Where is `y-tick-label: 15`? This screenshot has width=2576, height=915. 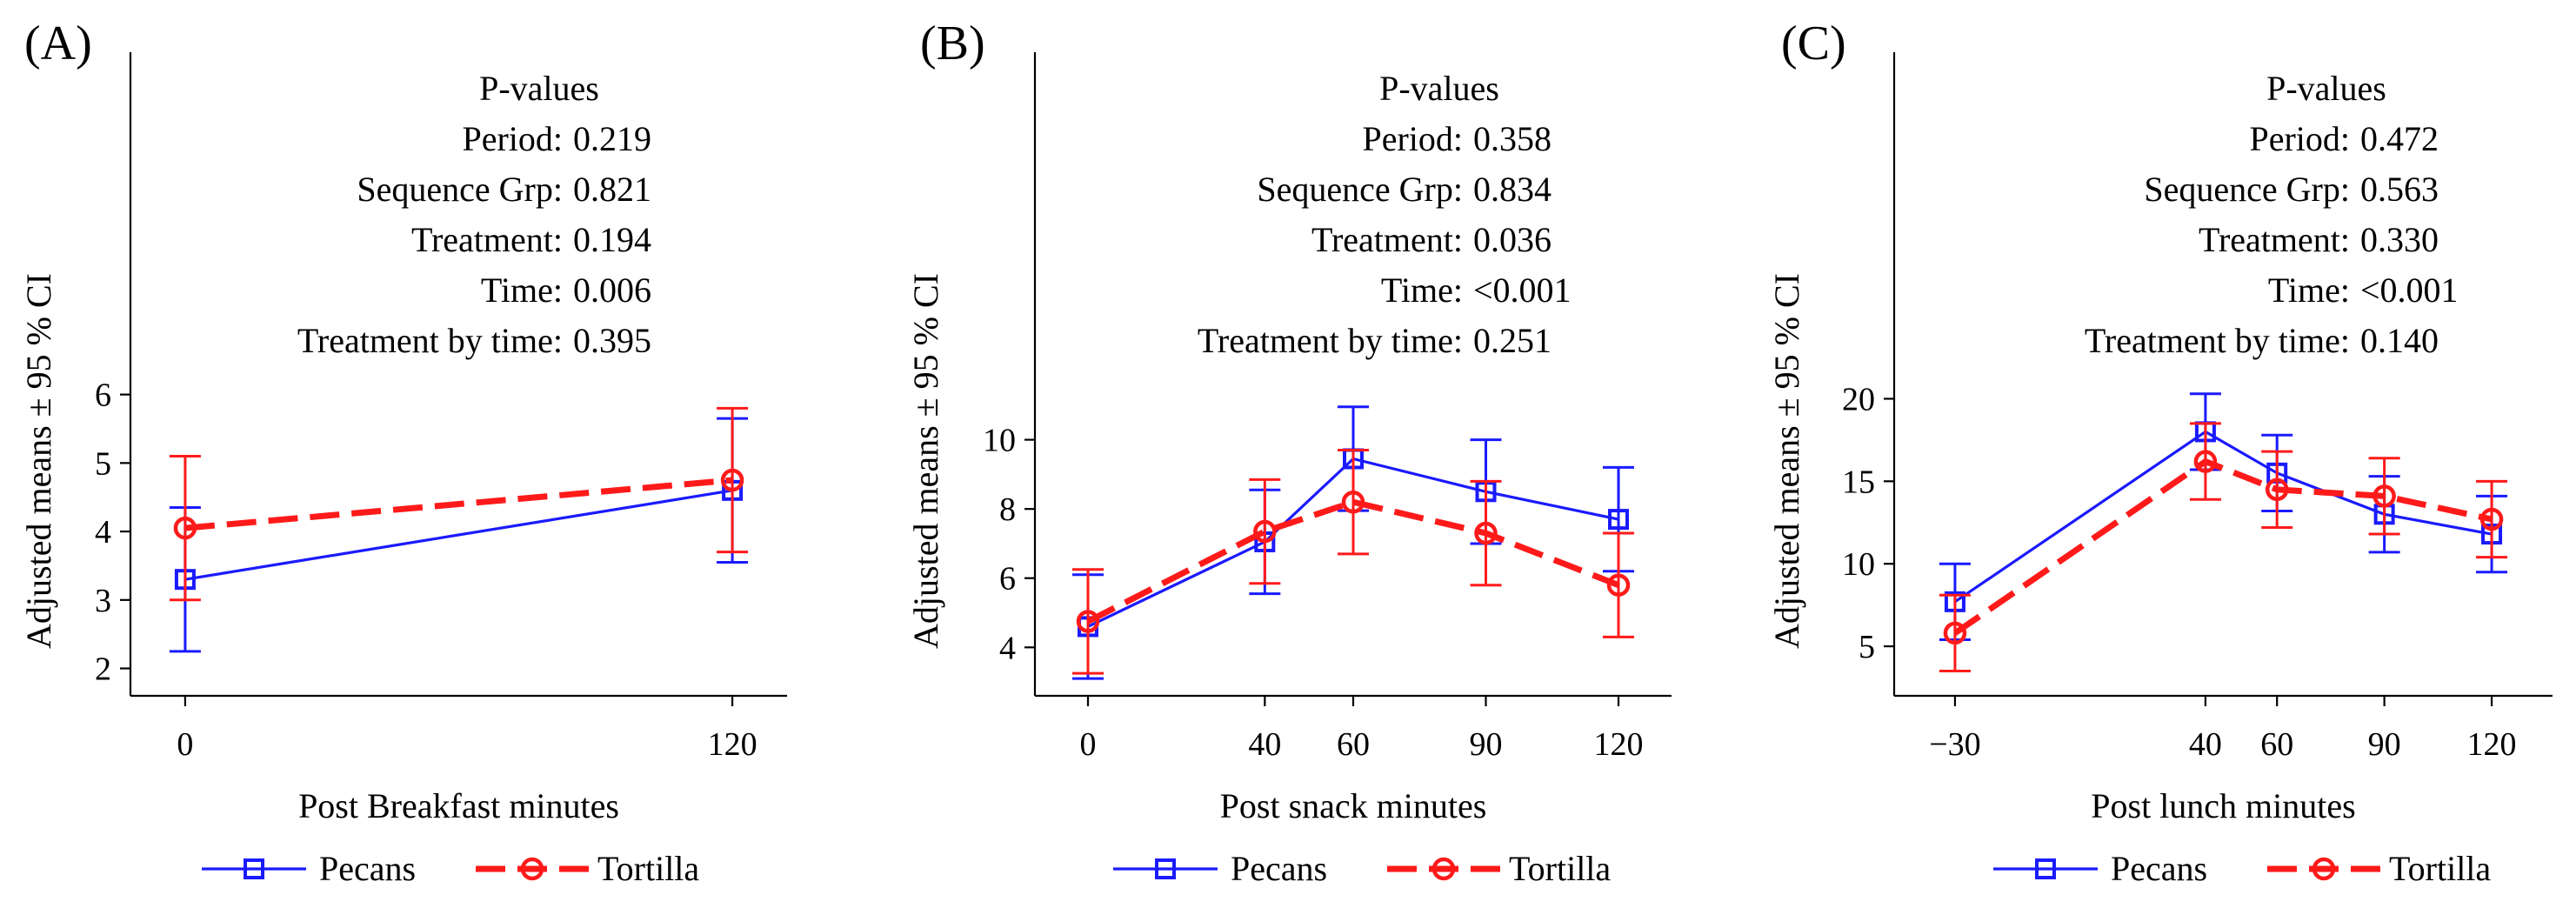 y-tick-label: 15 is located at coordinates (1859, 482).